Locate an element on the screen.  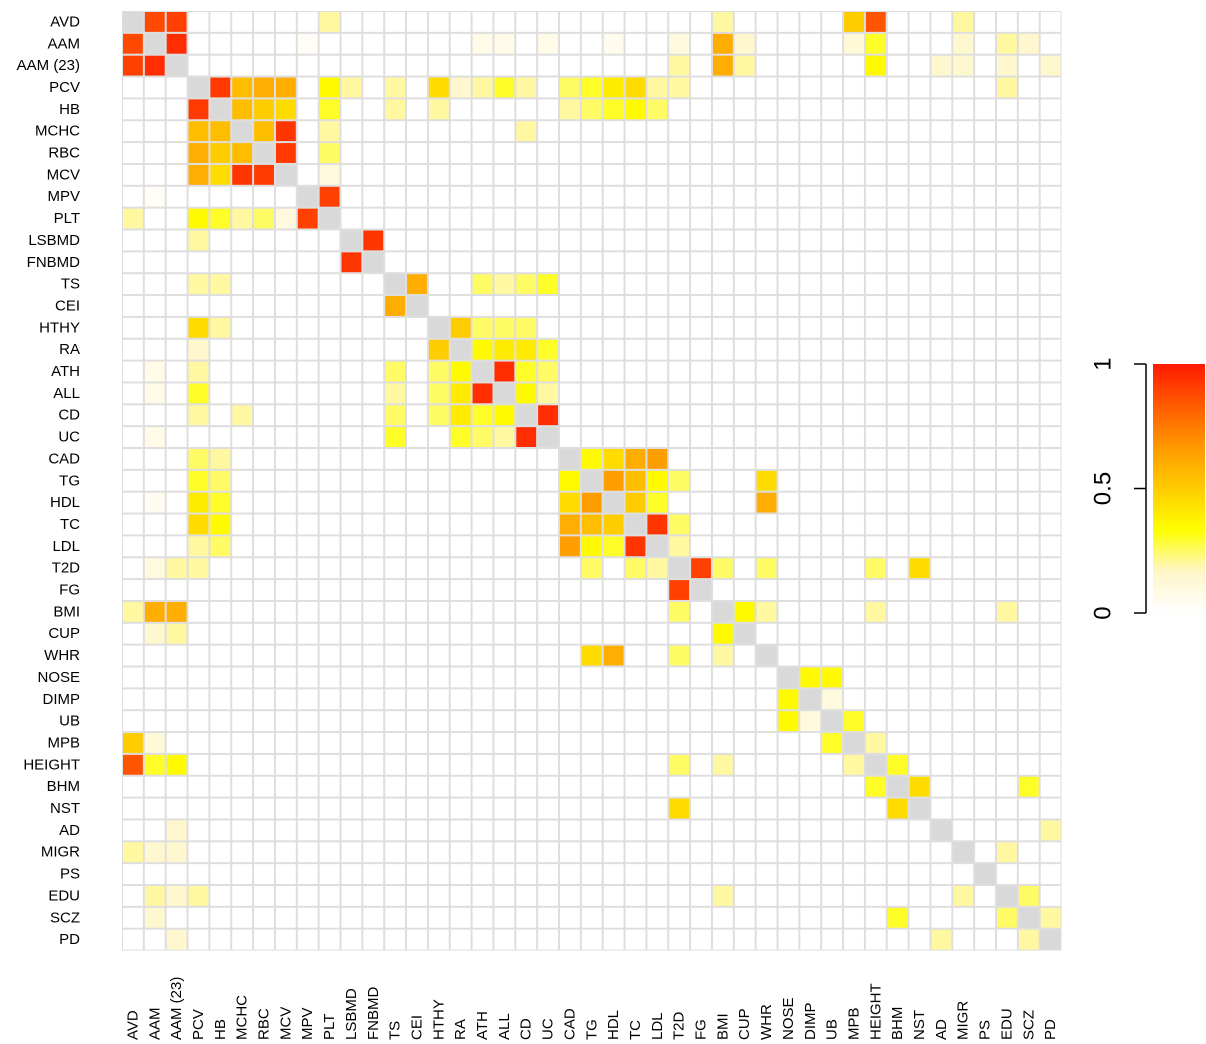
row-label: MIGR is located at coordinates (60, 852).